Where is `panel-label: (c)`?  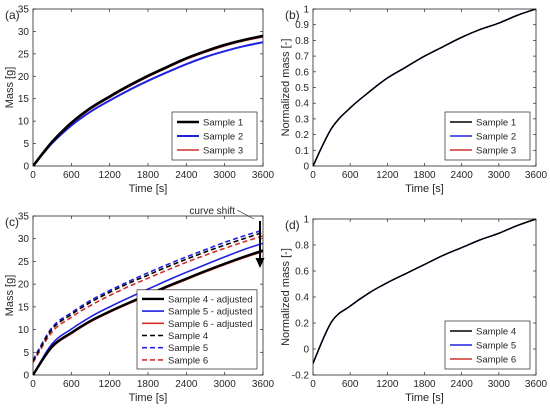 panel-label: (c) is located at coordinates (12, 222).